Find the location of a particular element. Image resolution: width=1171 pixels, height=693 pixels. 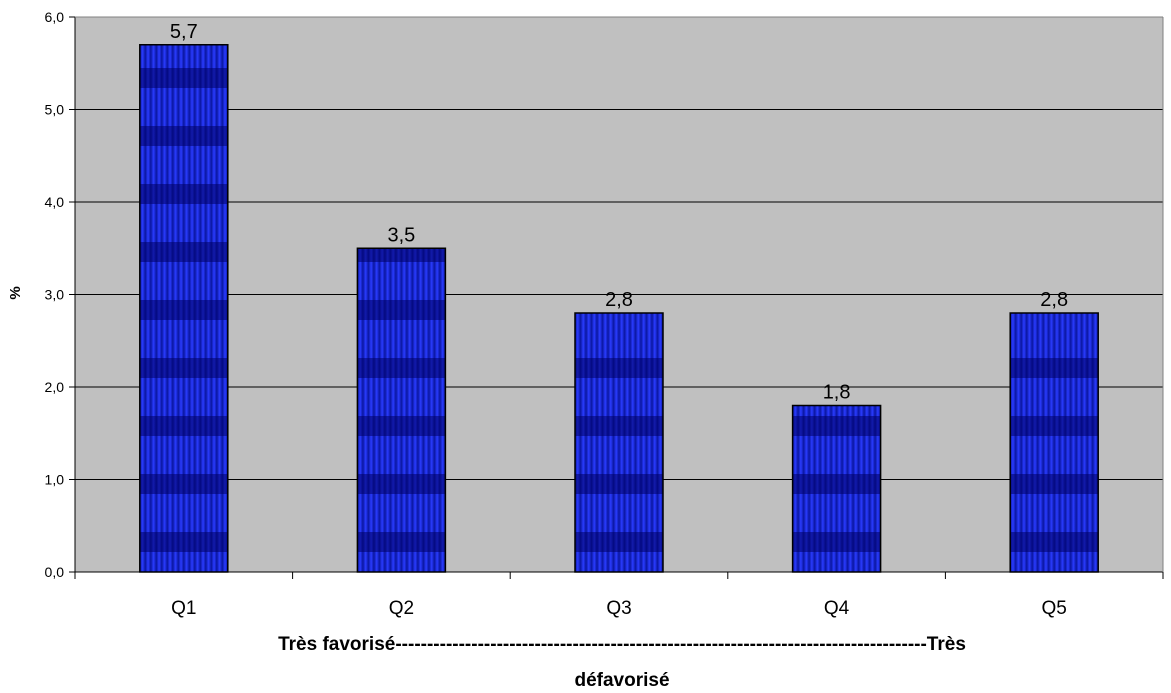

x-tick-label-q2: Q2 is located at coordinates (401, 608).